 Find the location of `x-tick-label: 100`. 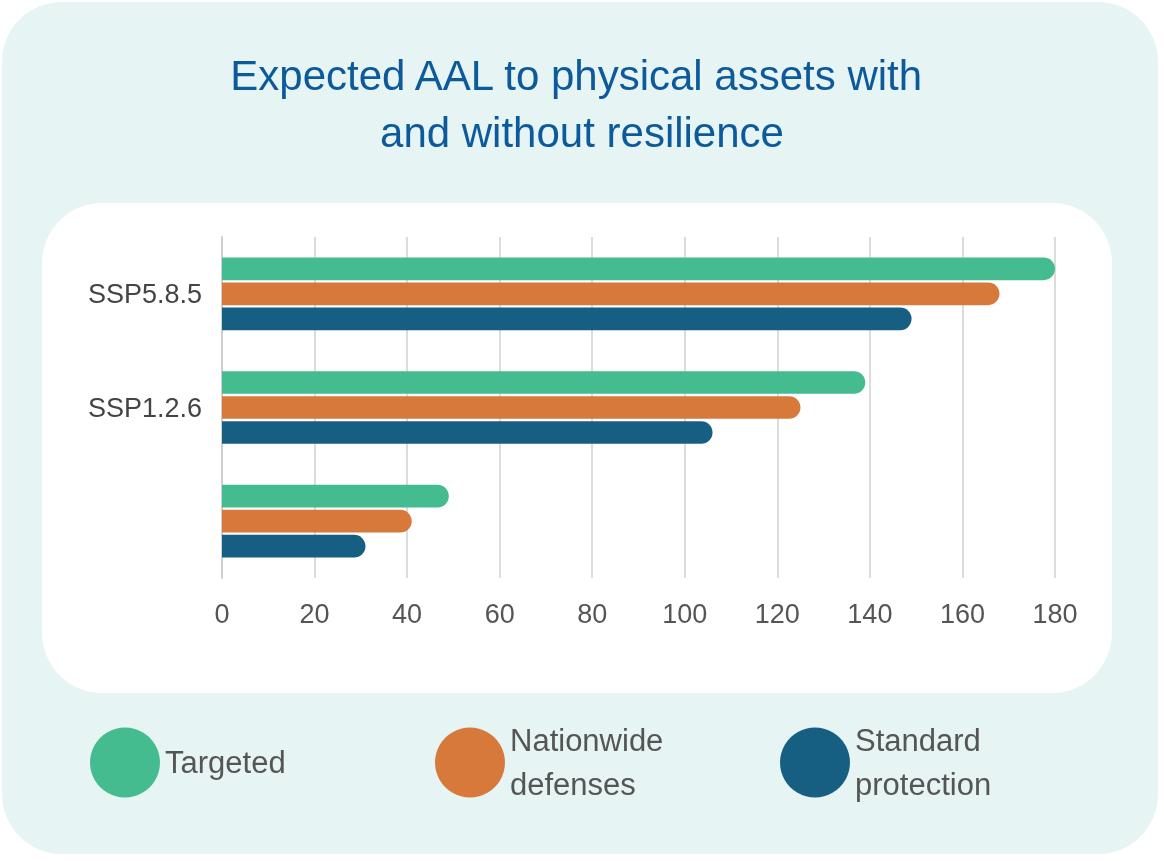

x-tick-label: 100 is located at coordinates (685, 613).